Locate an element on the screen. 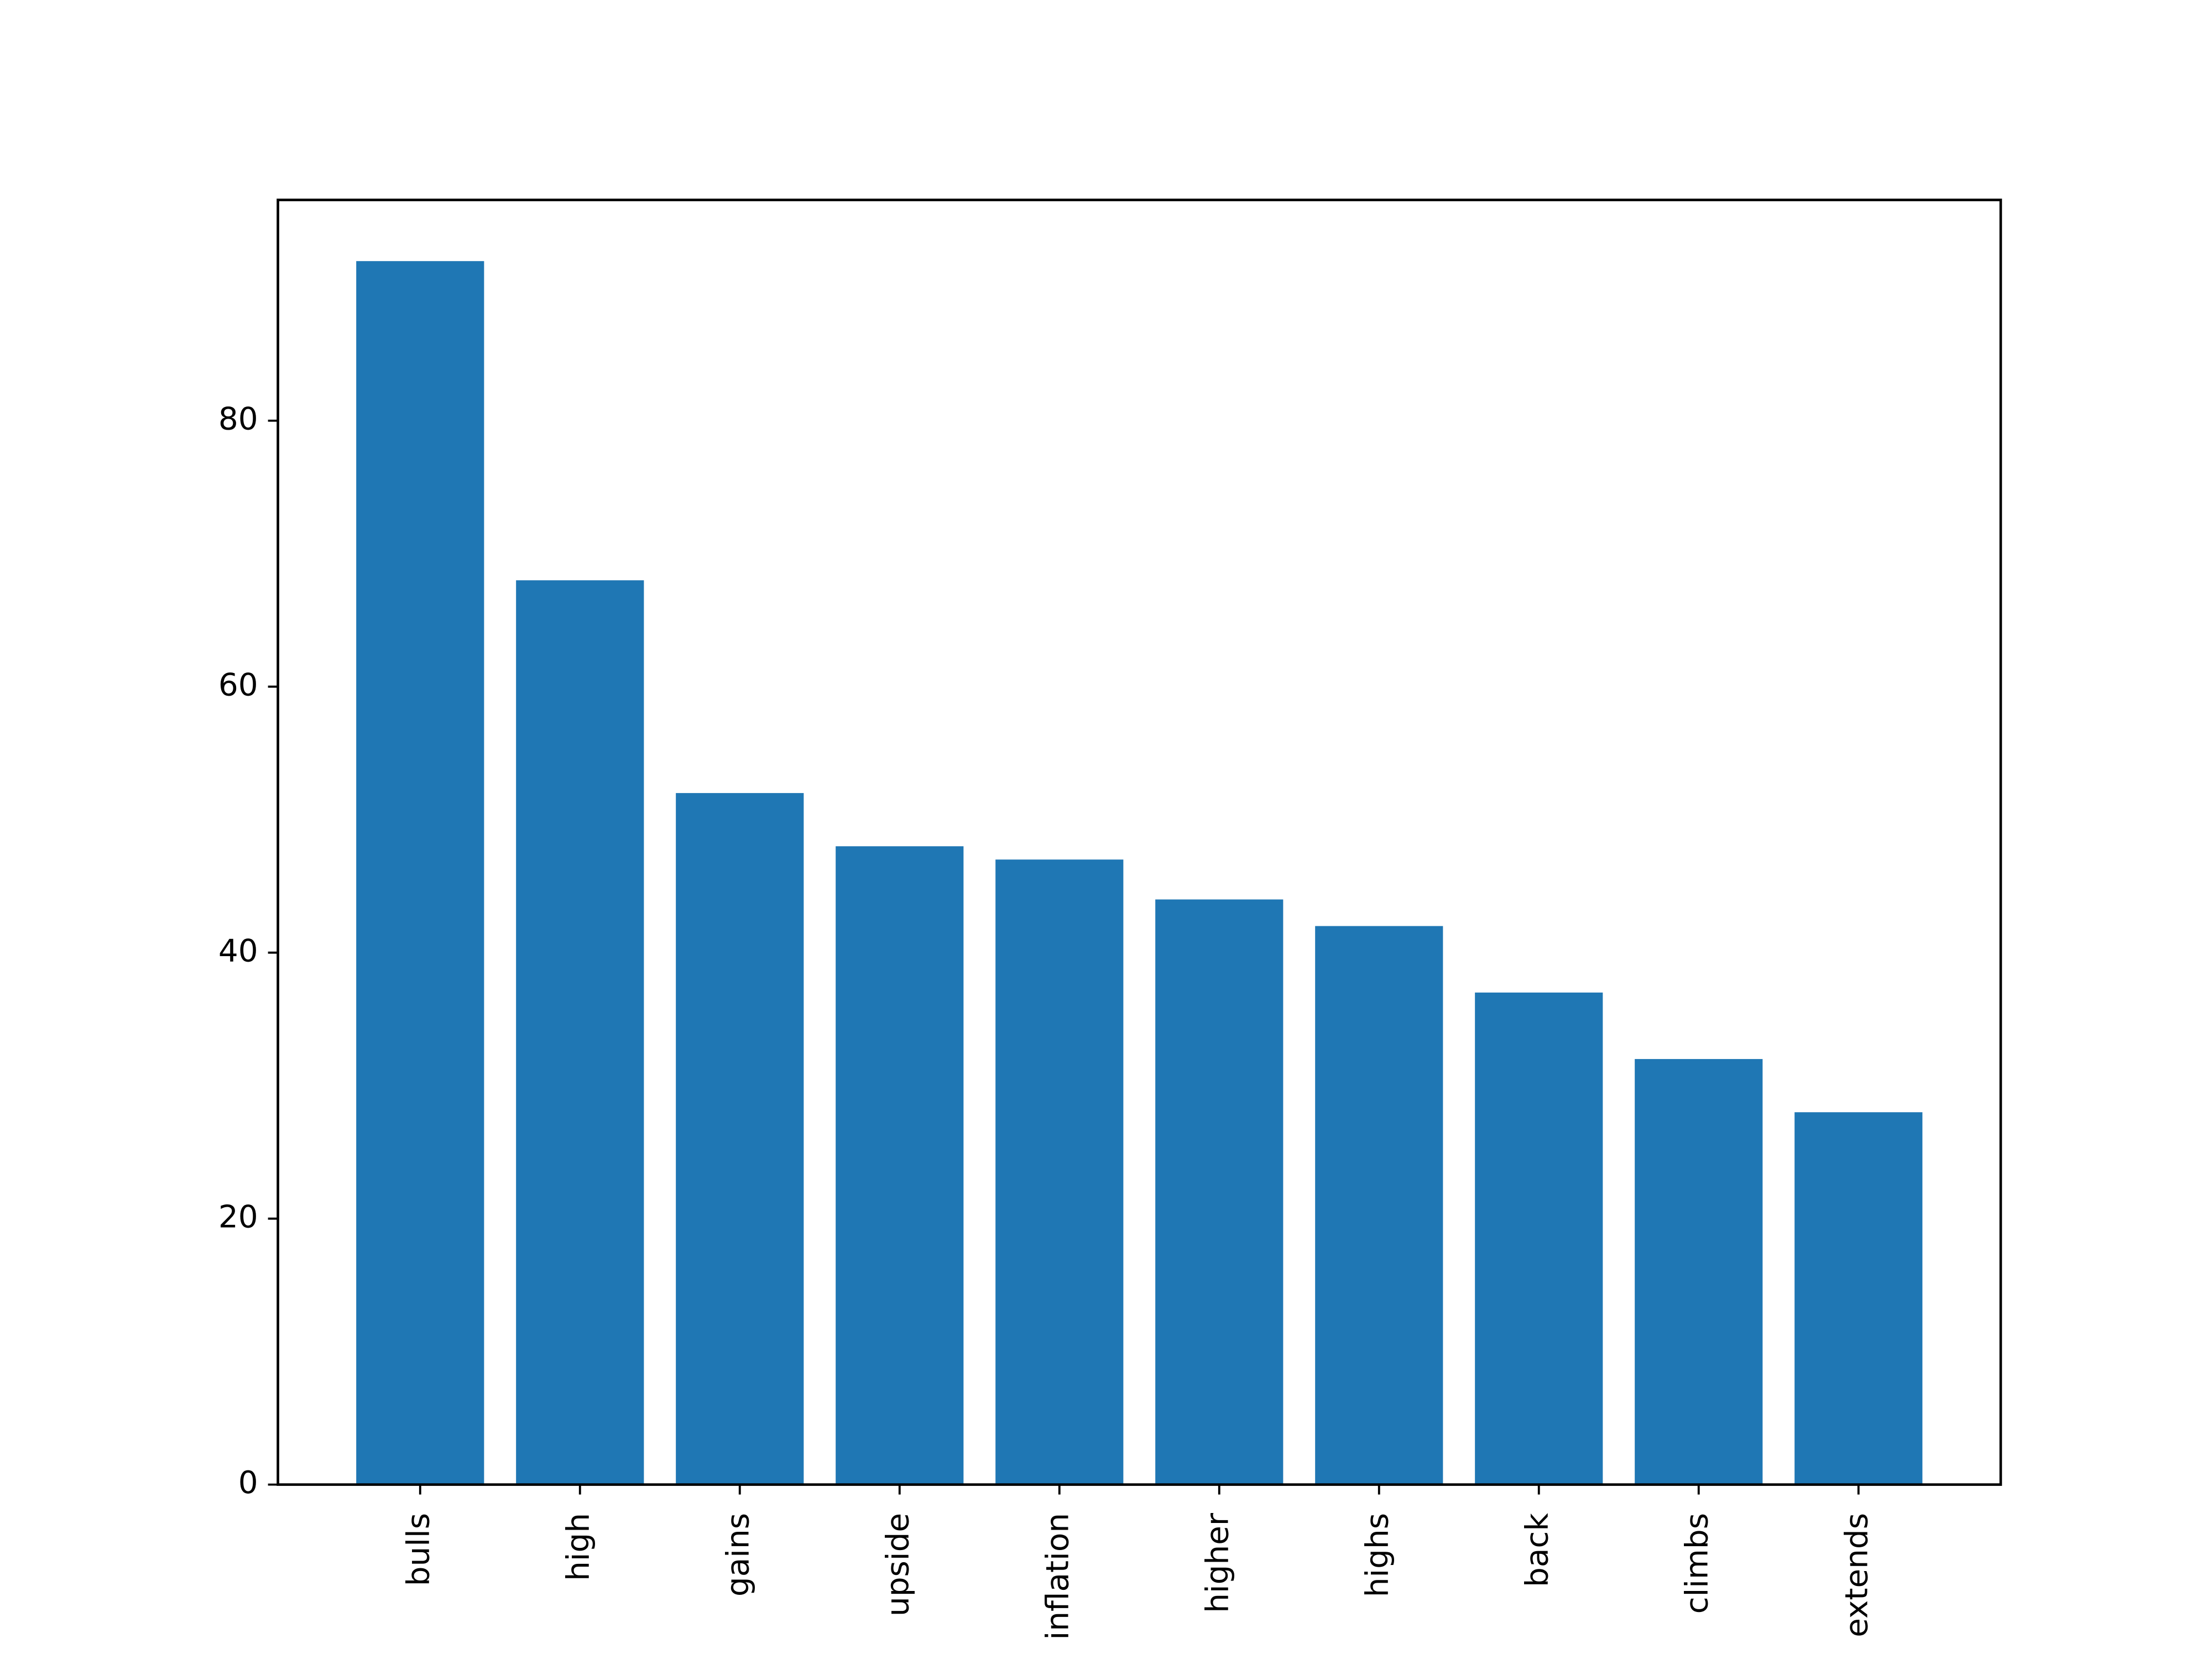  x-tick-label: gains is located at coordinates (738, 1555).